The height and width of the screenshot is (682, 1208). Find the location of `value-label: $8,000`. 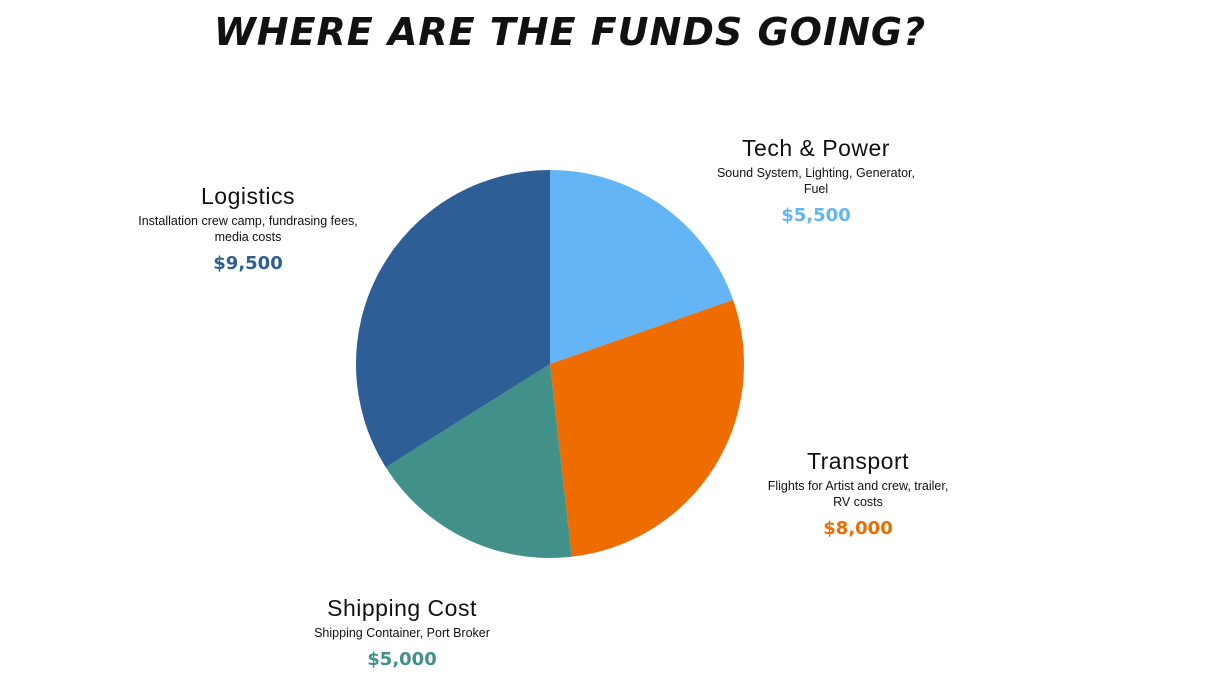

value-label: $8,000 is located at coordinates (858, 528).